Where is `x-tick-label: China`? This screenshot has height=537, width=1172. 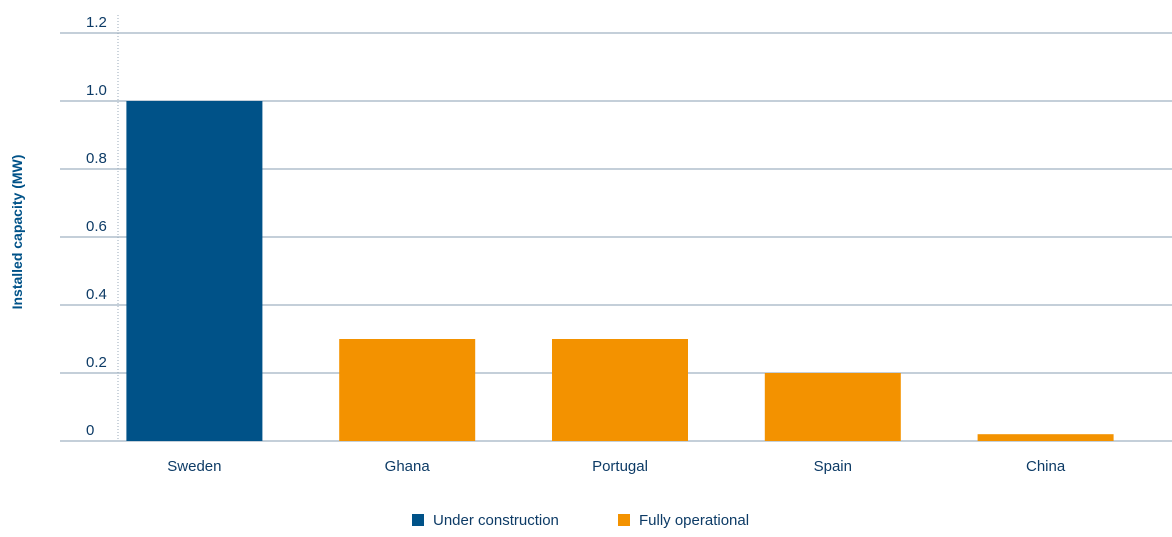 x-tick-label: China is located at coordinates (1046, 466).